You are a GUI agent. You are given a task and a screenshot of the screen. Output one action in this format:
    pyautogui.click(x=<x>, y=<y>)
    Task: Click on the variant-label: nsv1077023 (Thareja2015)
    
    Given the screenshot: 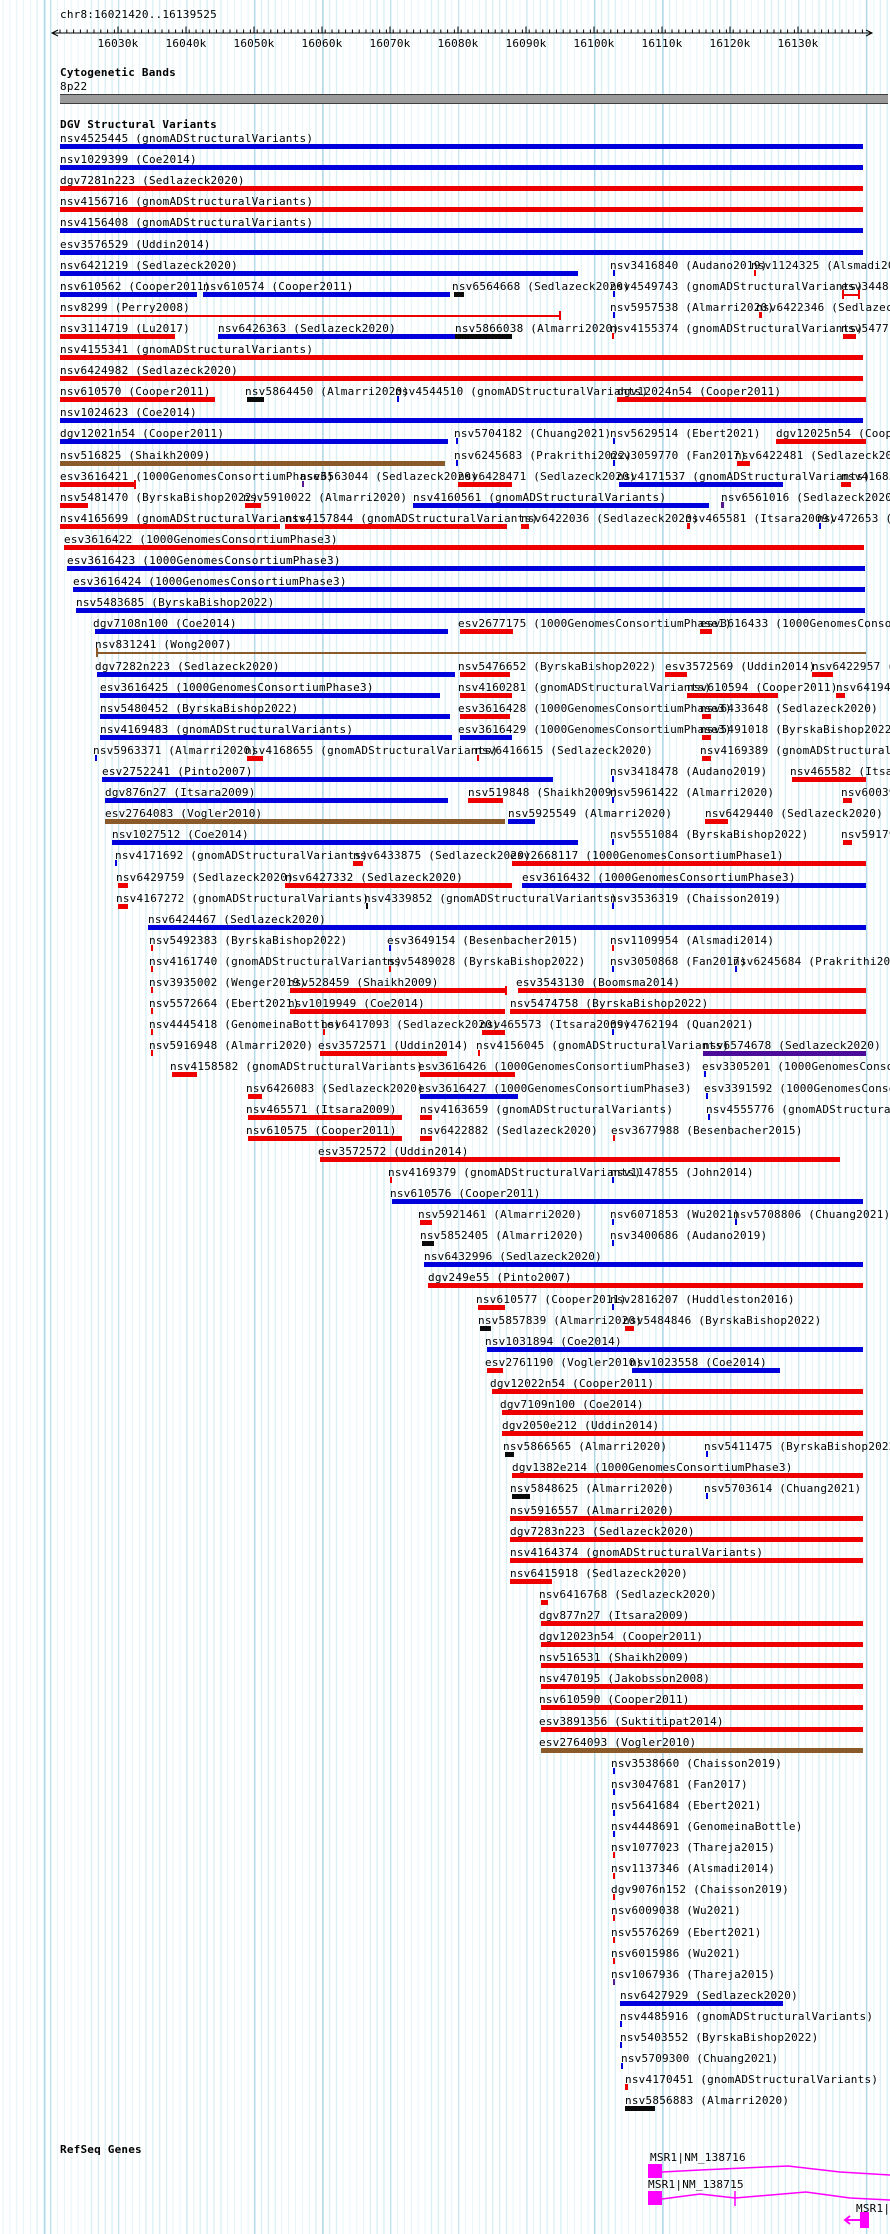 What is the action you would take?
    pyautogui.click(x=693, y=1848)
    